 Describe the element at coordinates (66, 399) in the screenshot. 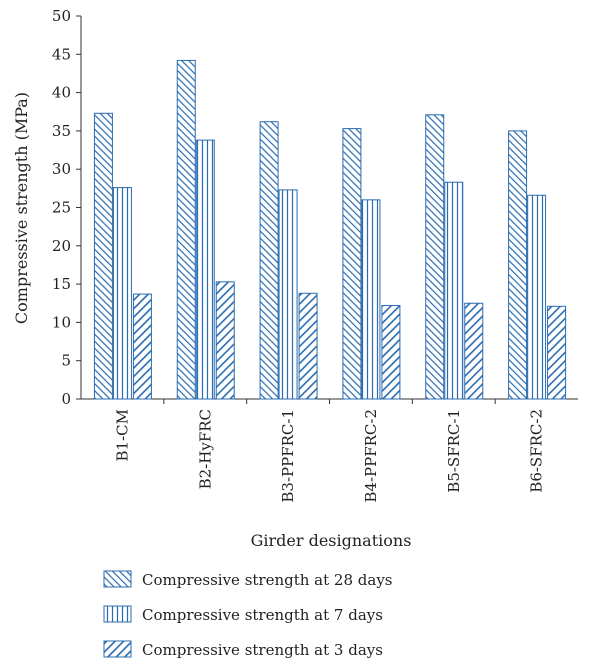

I see `y-tick-label: 0` at that location.